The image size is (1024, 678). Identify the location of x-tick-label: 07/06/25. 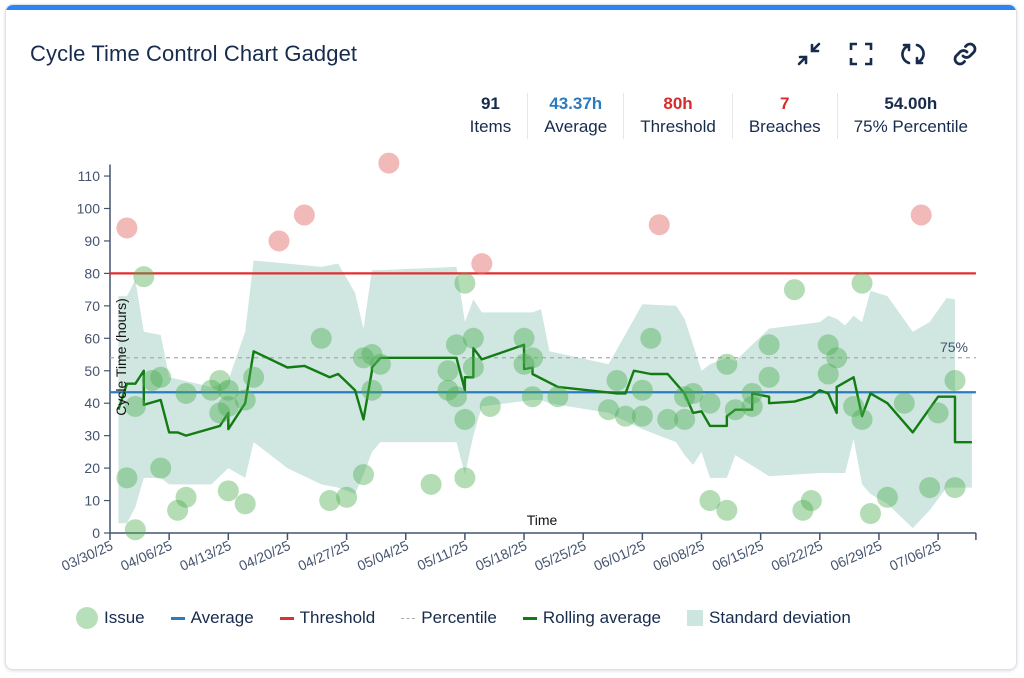
(915, 555).